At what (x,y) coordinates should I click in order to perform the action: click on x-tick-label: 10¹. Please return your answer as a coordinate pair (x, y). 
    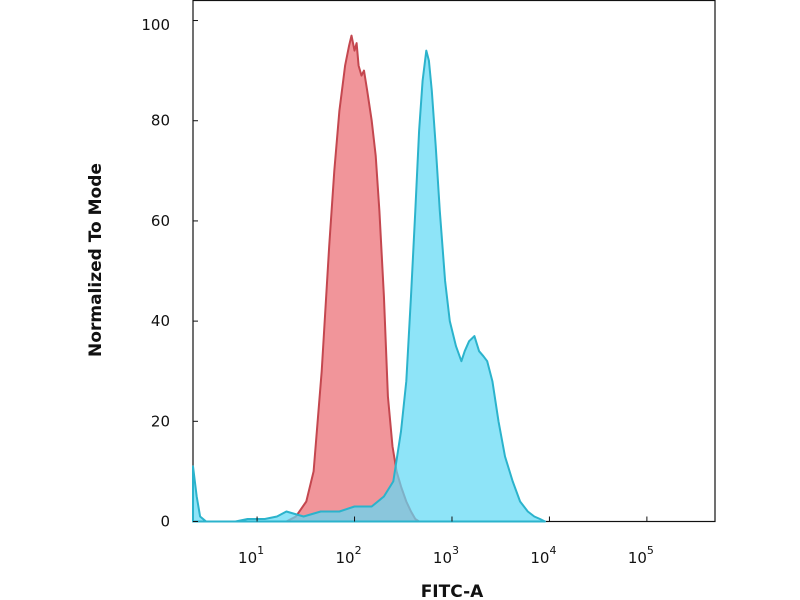
    Looking at the image, I should click on (251, 555).